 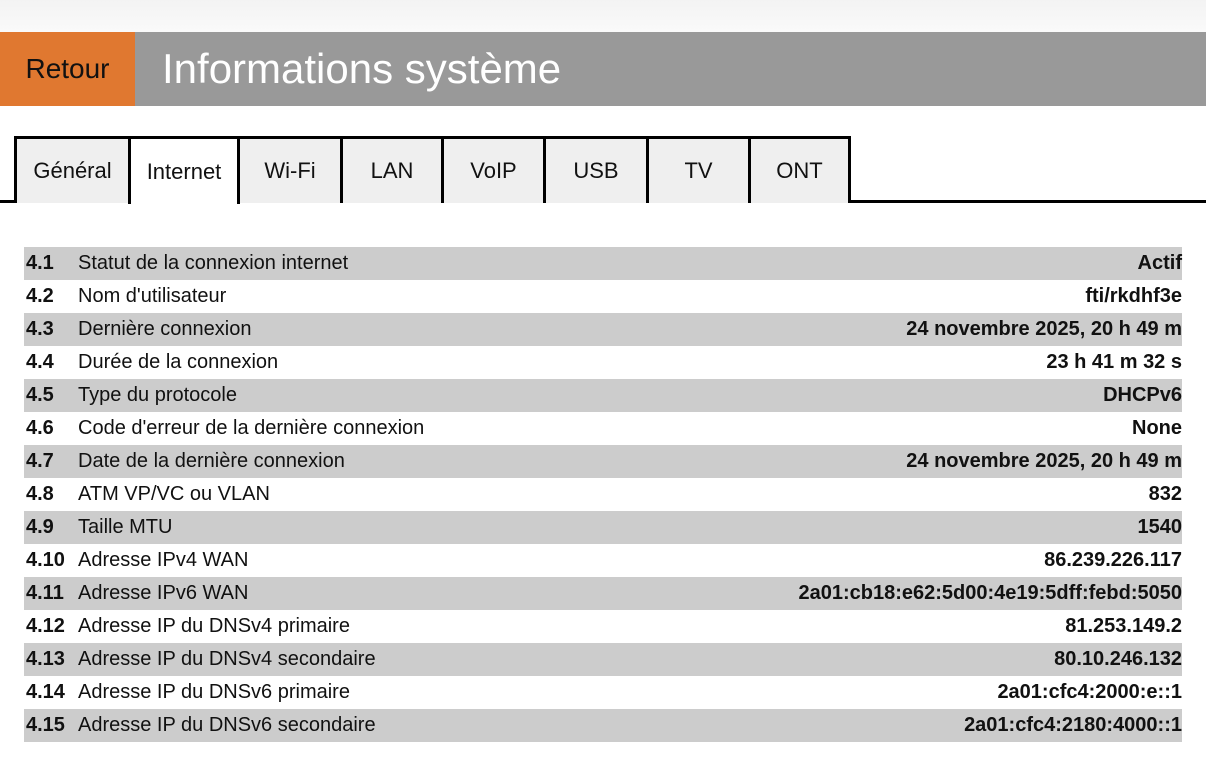 I want to click on row-label: Taille MTU, so click(x=125, y=527).